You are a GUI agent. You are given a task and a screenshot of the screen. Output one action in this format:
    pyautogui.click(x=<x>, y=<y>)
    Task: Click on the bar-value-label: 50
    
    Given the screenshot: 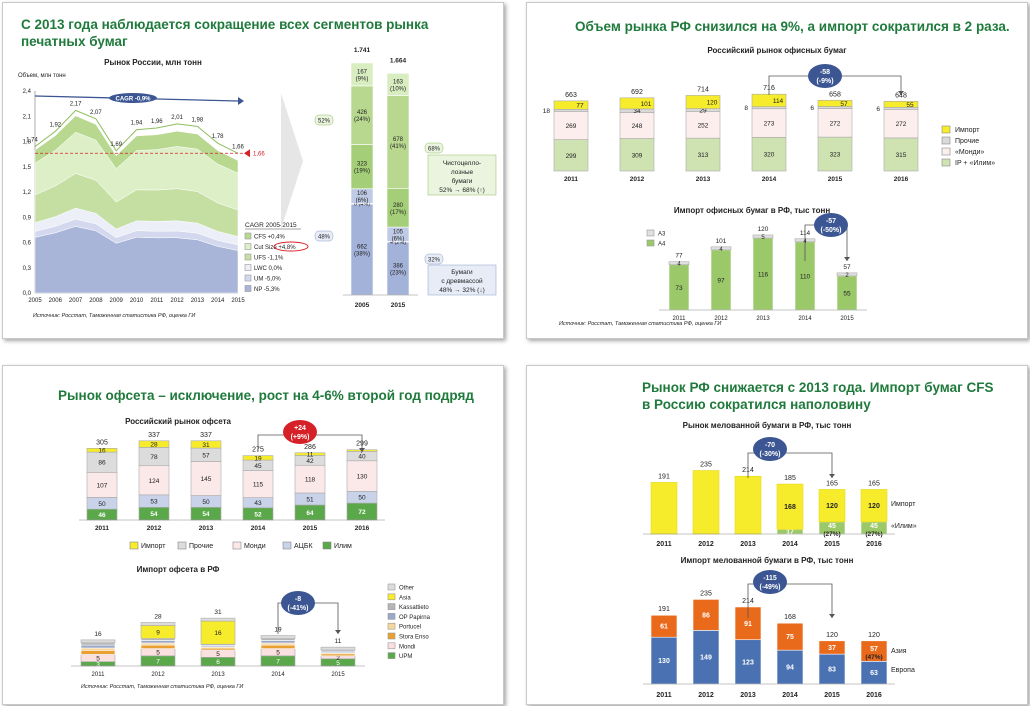 What is the action you would take?
    pyautogui.click(x=362, y=498)
    